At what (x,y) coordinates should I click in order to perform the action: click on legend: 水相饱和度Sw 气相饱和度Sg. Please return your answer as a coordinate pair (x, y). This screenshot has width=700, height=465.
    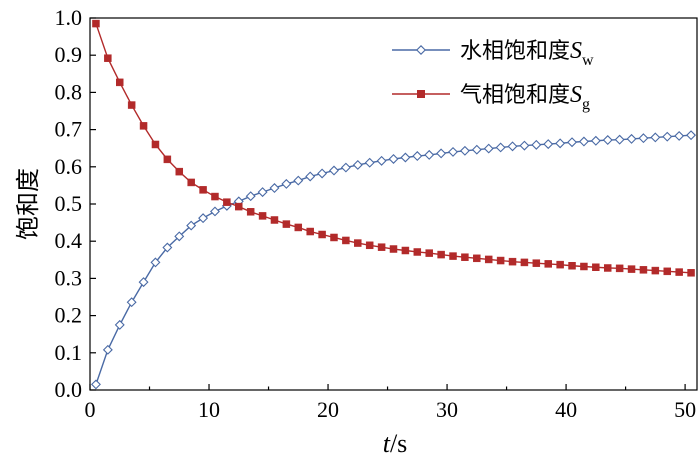
    Looking at the image, I should click on (493, 75).